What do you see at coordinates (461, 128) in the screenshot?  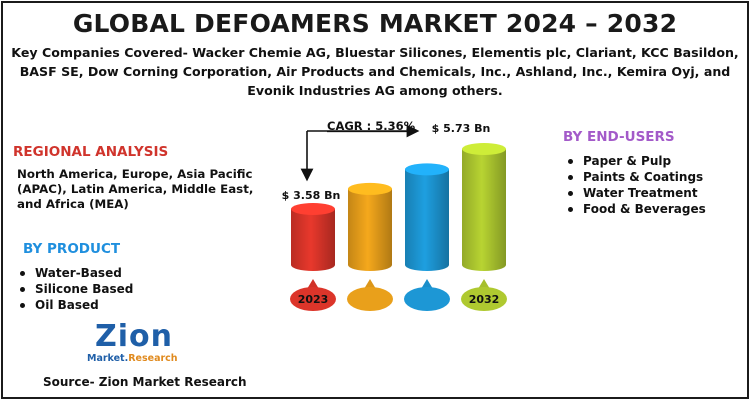 I see `data-label-2032: $ 5.73 Bn` at bounding box center [461, 128].